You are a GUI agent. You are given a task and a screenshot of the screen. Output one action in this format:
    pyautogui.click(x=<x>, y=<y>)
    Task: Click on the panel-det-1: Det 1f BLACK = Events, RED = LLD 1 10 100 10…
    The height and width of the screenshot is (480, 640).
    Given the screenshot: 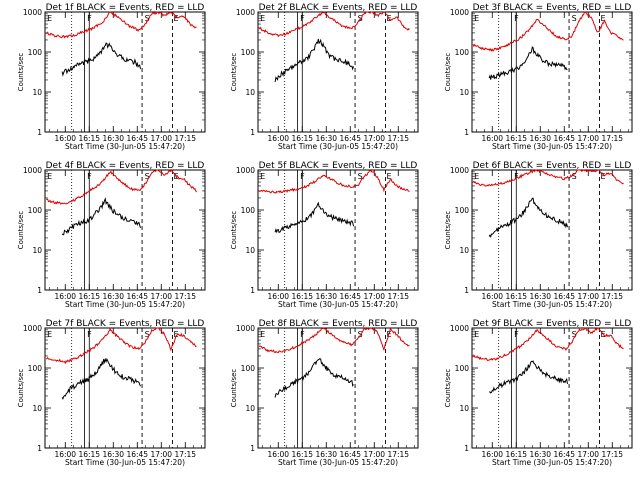 What is the action you would take?
    pyautogui.click(x=111, y=77)
    